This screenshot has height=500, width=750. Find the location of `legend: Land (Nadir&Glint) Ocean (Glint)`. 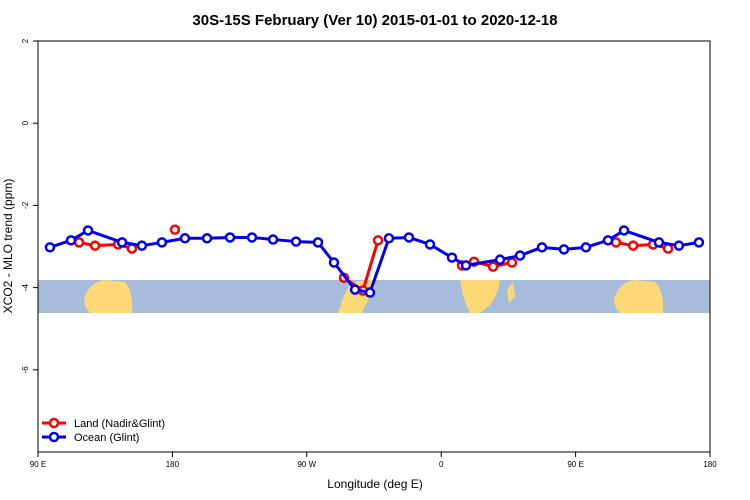

legend: Land (Nadir&Glint) Ocean (Glint) is located at coordinates (103, 430).